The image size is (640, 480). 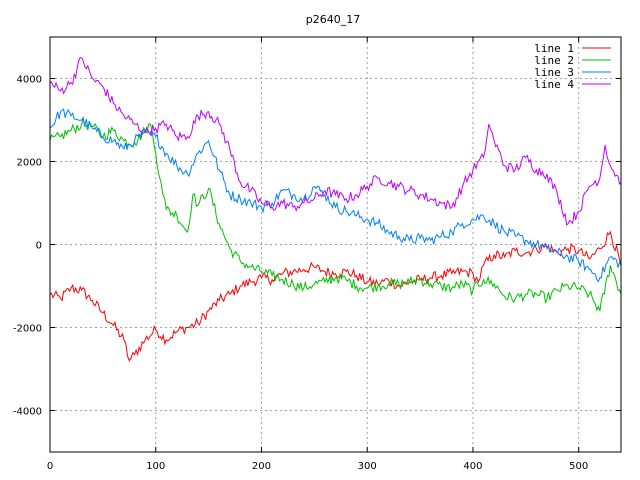 I want to click on x-tick-label: 100, so click(x=155, y=466).